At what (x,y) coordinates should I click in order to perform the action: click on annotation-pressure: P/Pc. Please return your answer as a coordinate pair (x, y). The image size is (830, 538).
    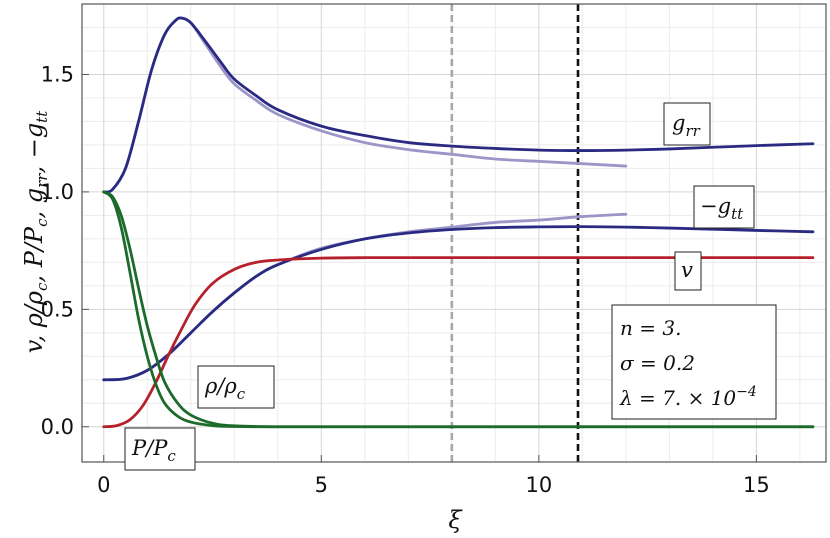
    Looking at the image, I should click on (160, 449).